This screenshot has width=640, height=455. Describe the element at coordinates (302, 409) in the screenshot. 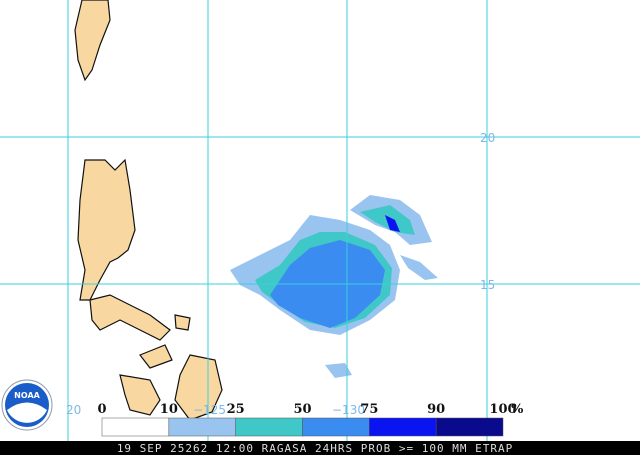

I see `colorbar-label: 50` at that location.